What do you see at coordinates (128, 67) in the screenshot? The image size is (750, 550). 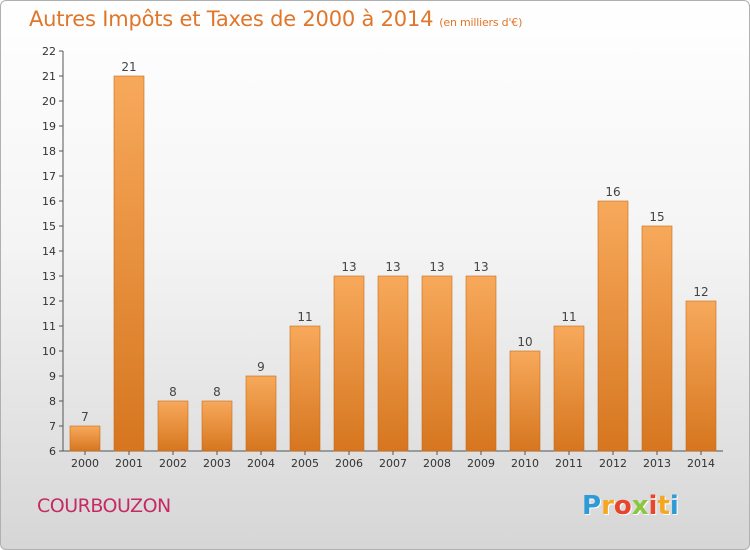 I see `bar-value-label: 21` at bounding box center [128, 67].